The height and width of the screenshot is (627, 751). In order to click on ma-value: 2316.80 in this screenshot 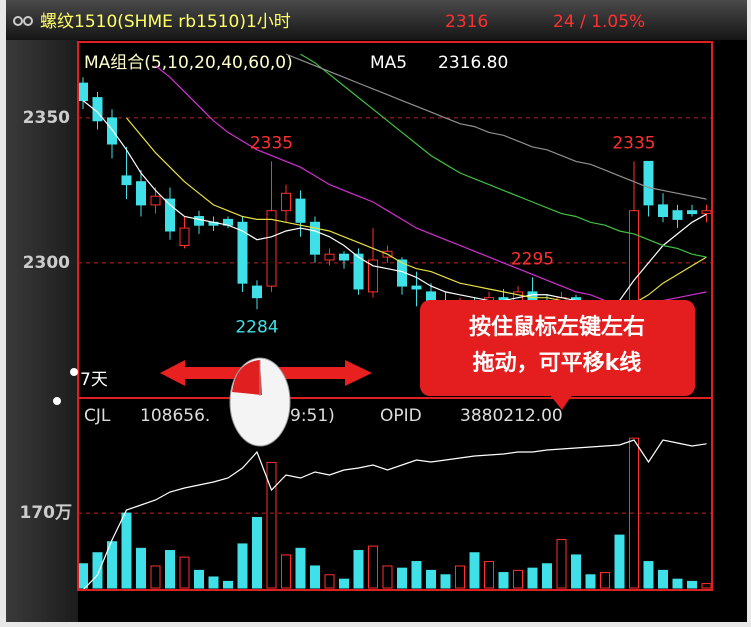, I will do `click(473, 63)`.